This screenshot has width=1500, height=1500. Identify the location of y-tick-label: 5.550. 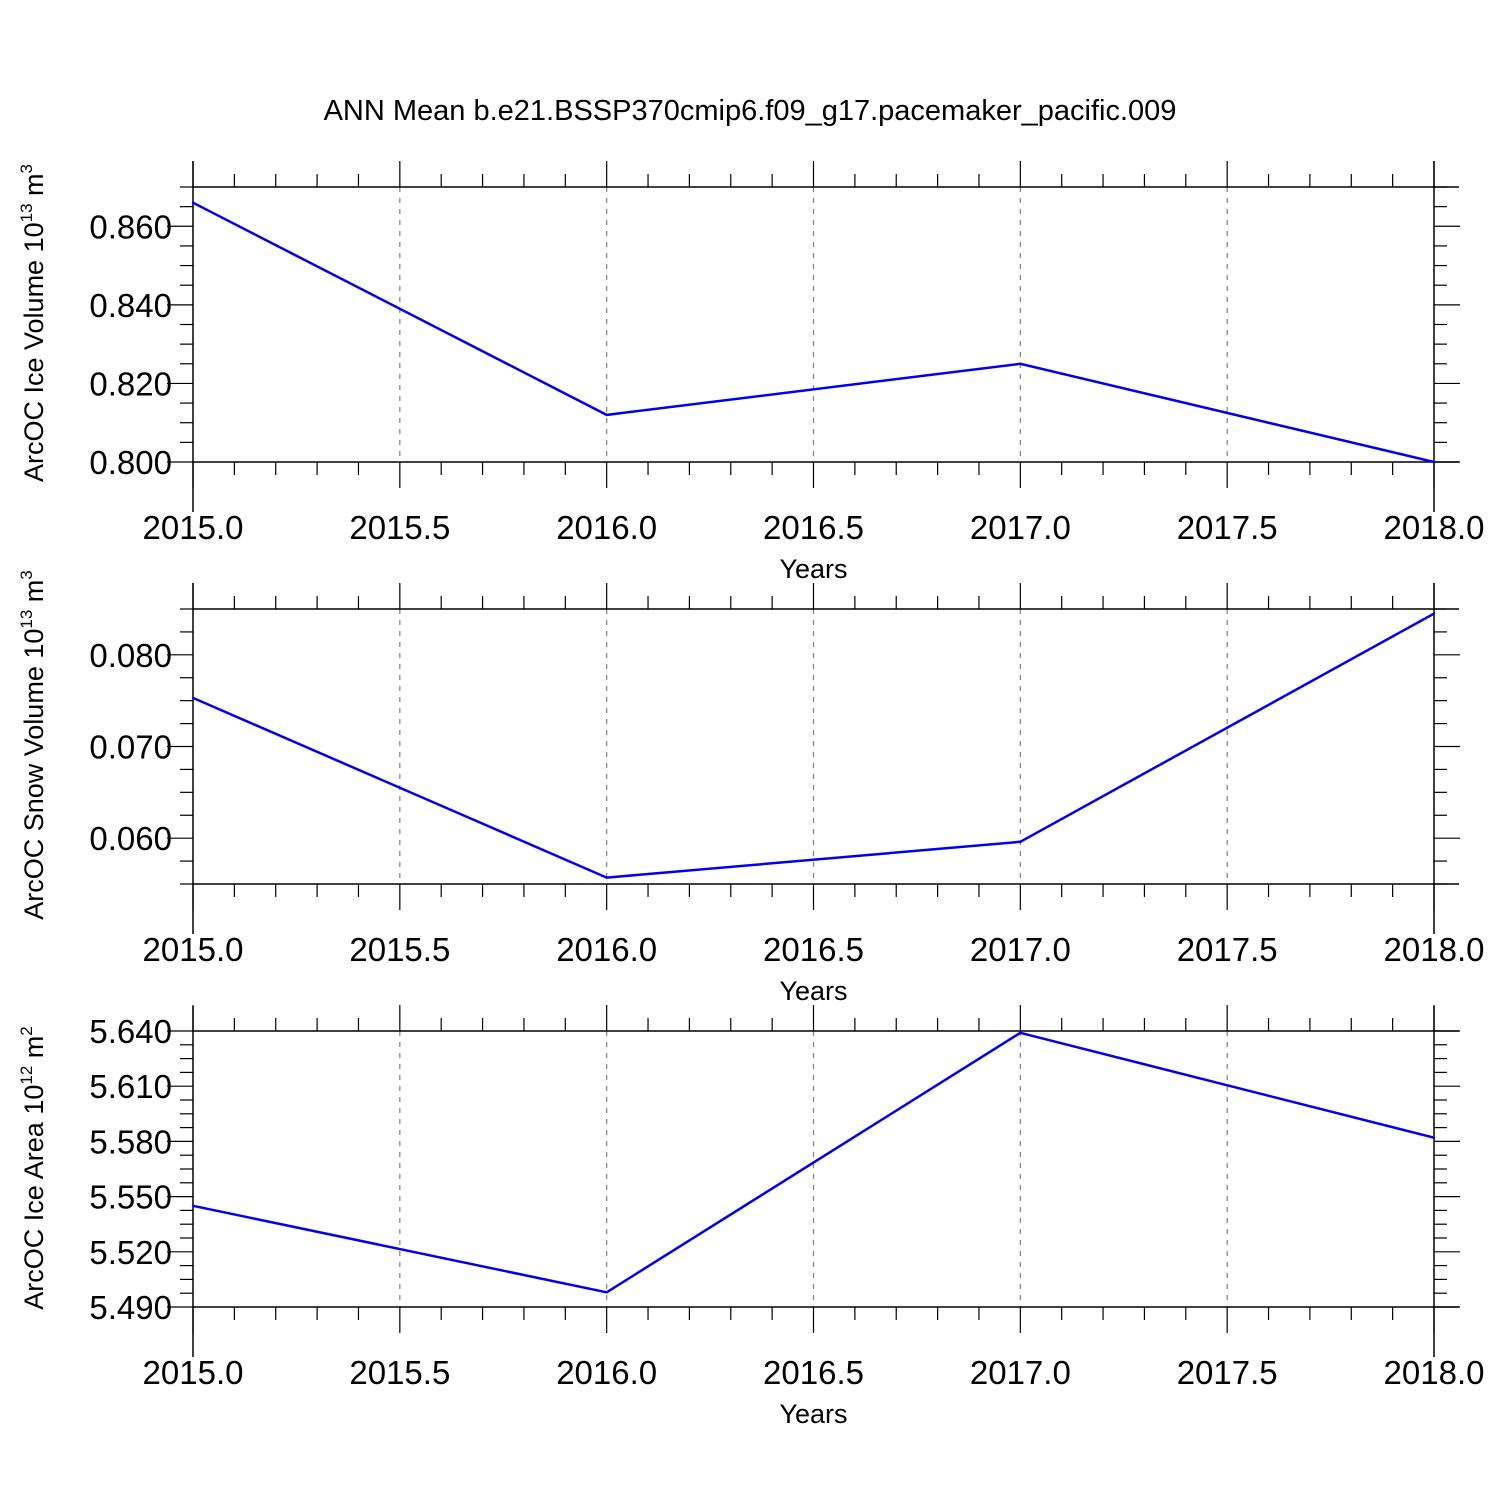
(130, 1197).